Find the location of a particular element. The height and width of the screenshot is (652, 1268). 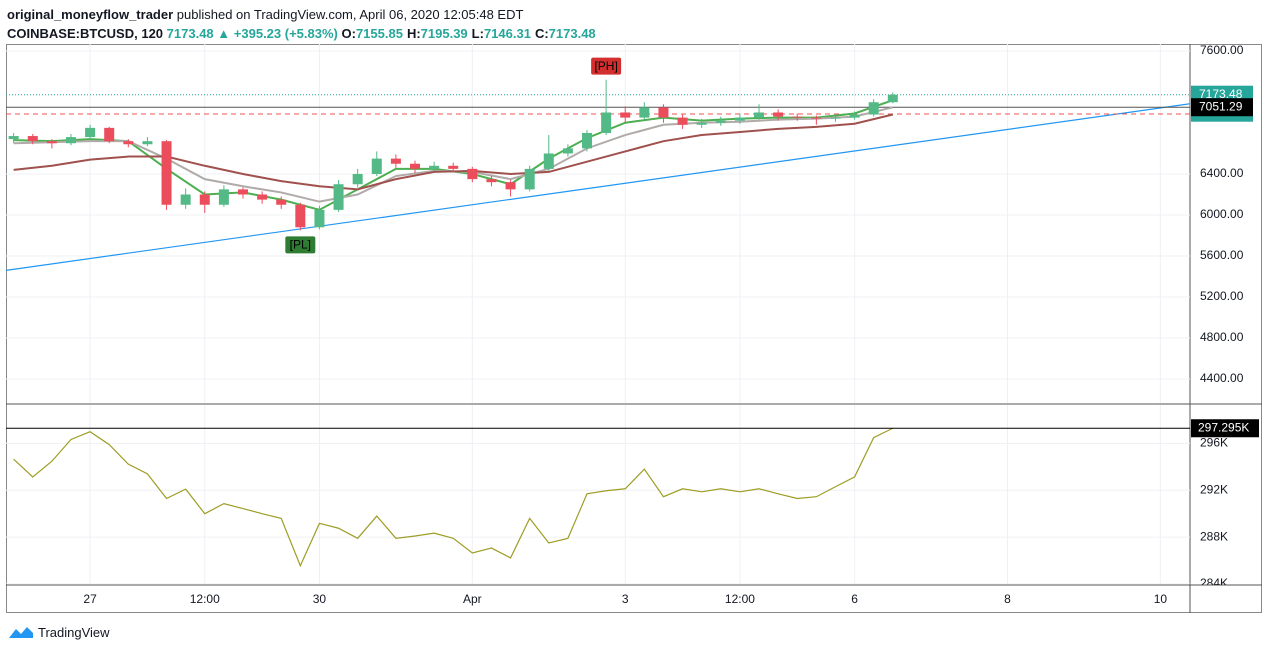

logo is located at coordinates (21, 632).